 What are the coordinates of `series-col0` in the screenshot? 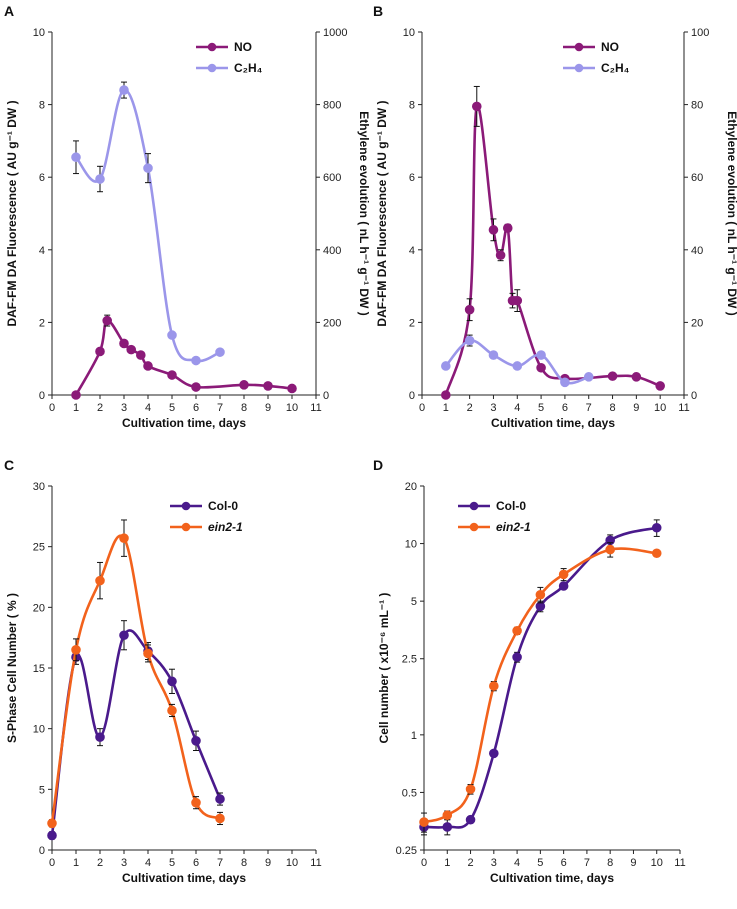 It's located at (540, 677).